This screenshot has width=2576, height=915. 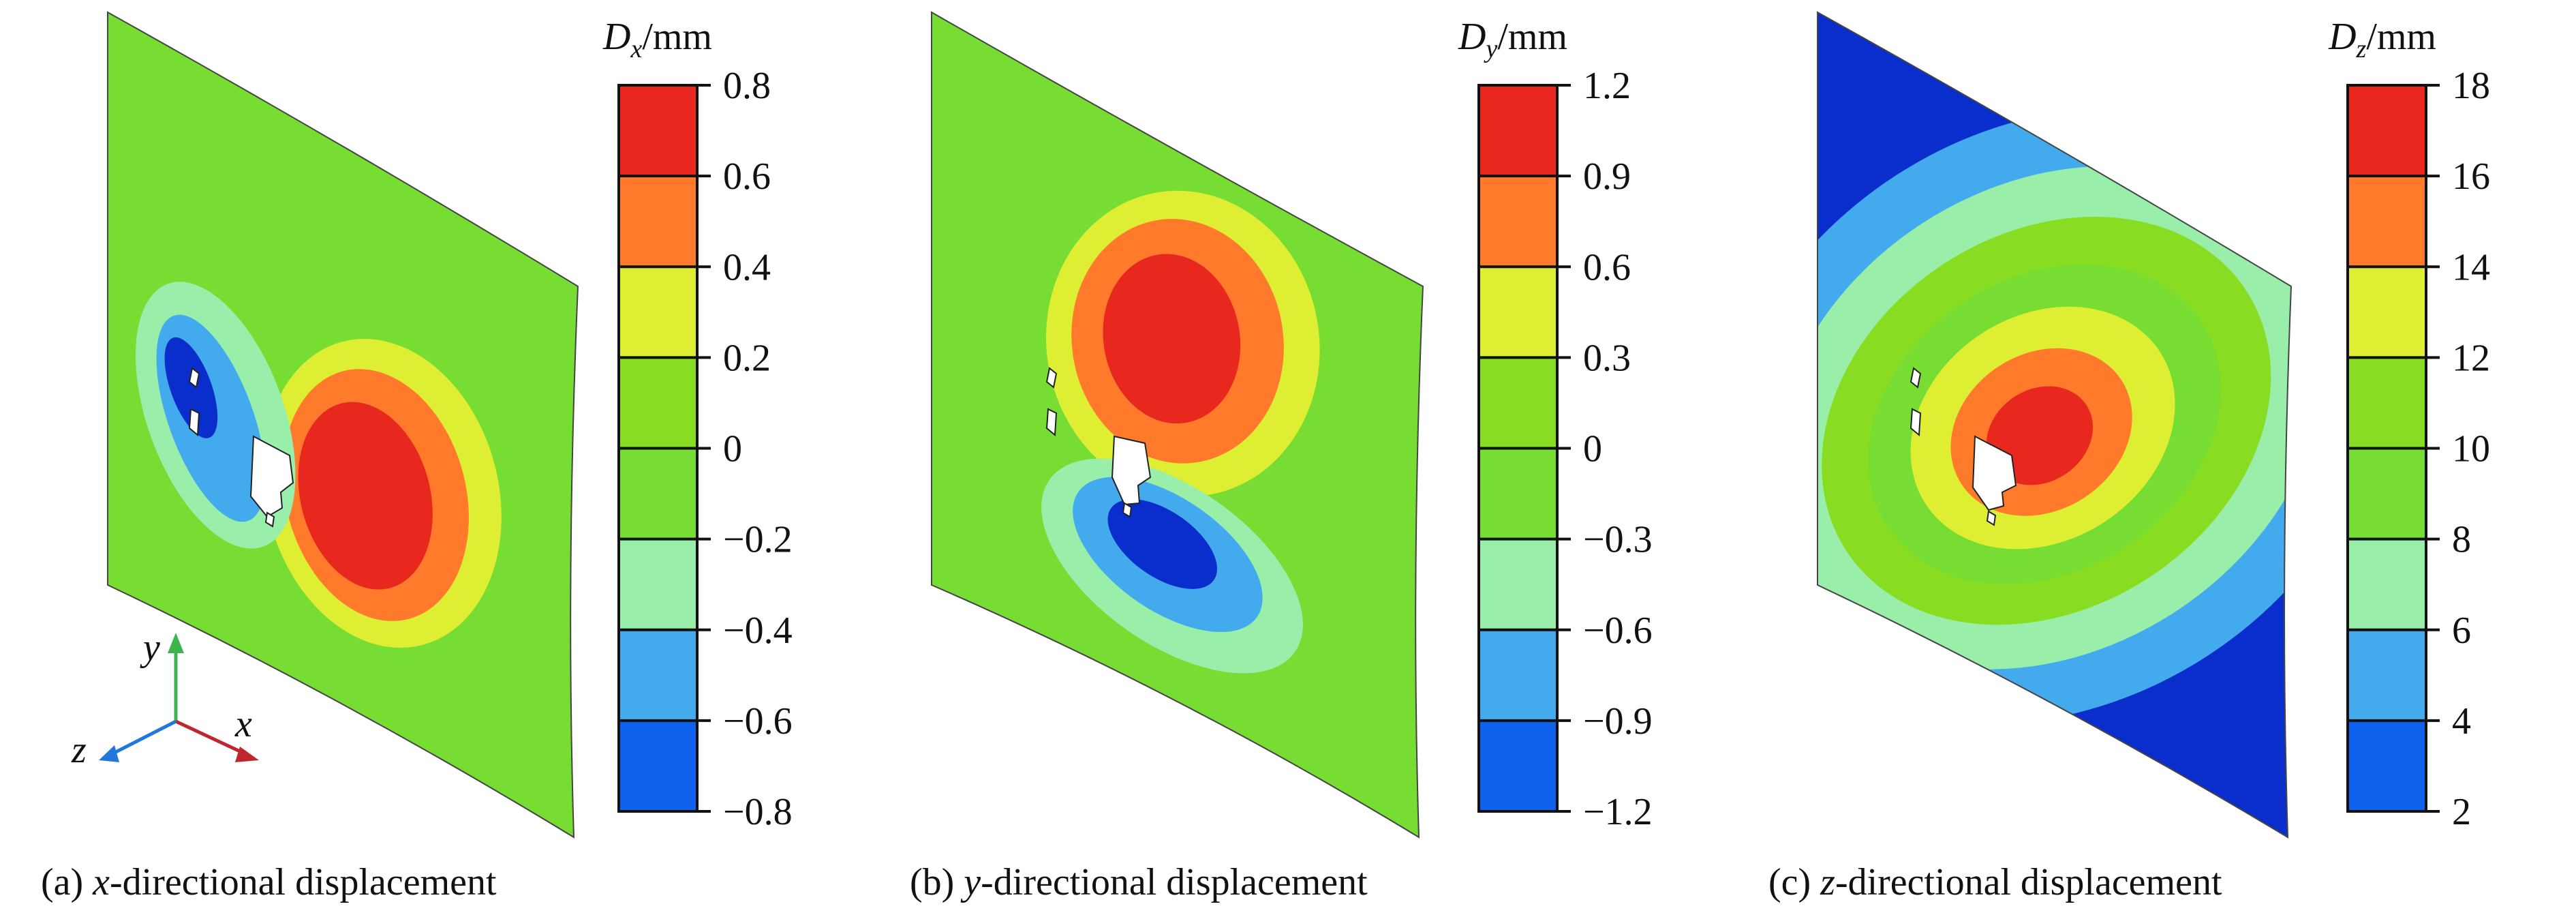 I want to click on legend-title-b: Dy/mm, so click(x=1512, y=39).